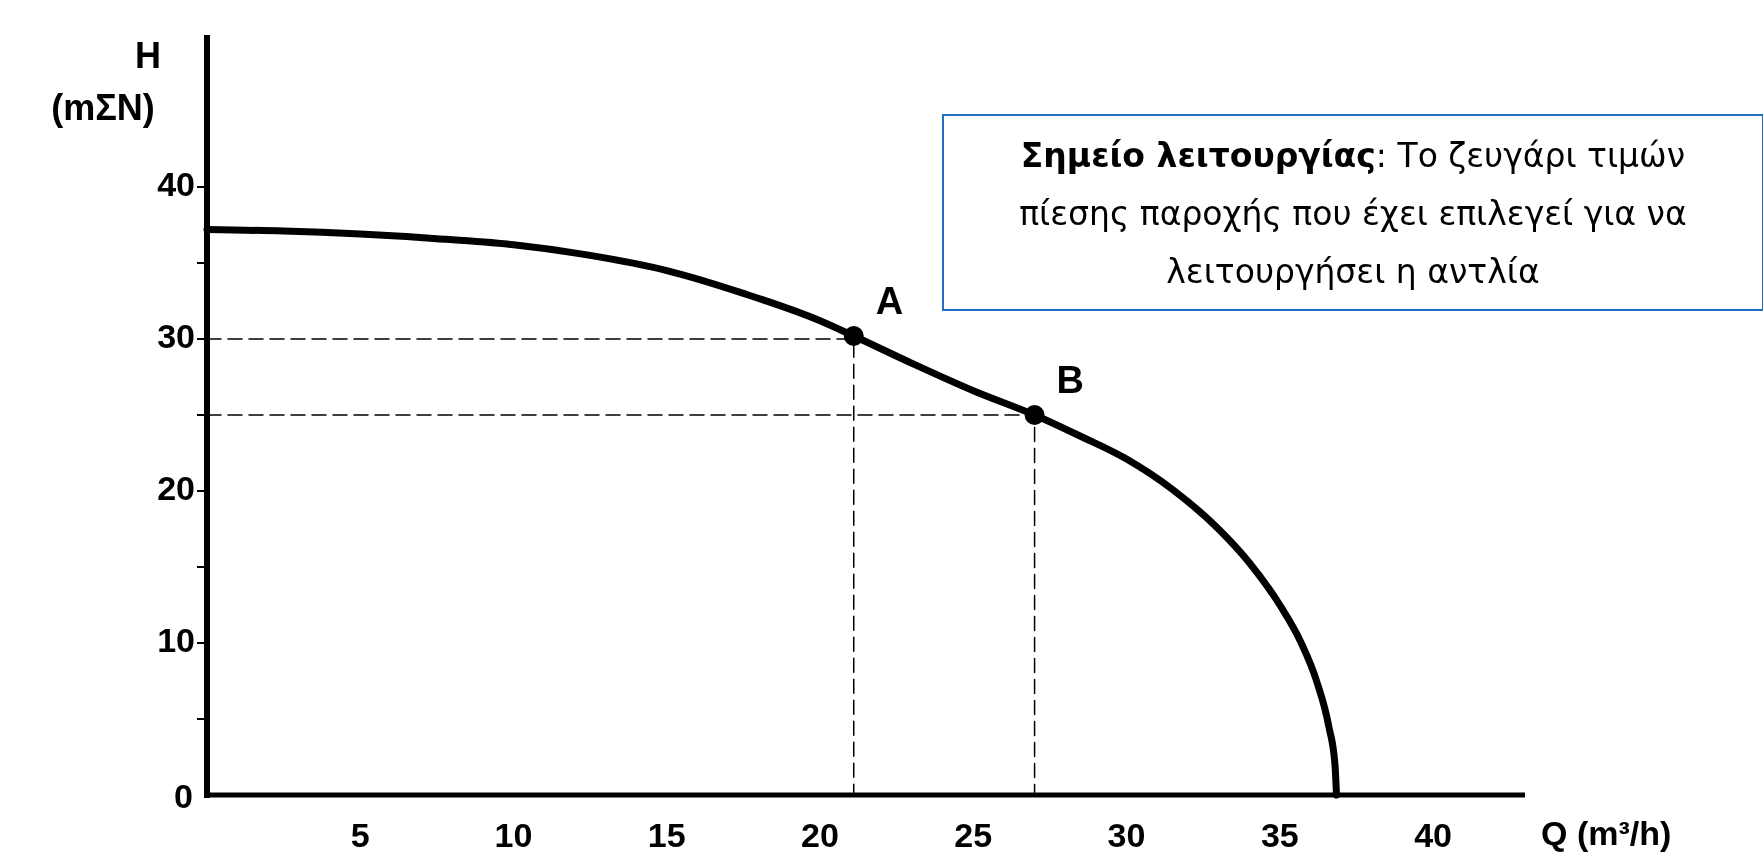 This screenshot has width=1763, height=860. I want to click on y-tick-label: 30, so click(176, 335).